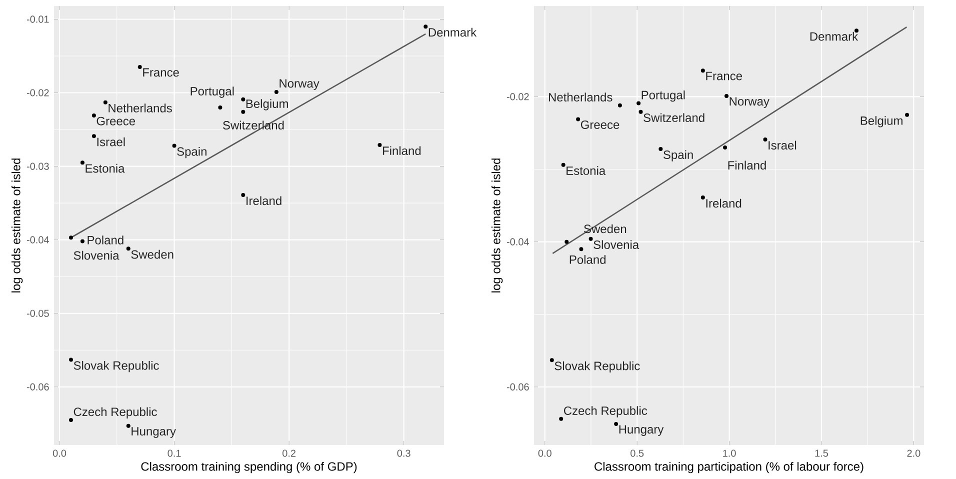 Image resolution: width=956 pixels, height=479 pixels. What do you see at coordinates (674, 117) in the screenshot?
I see `annotation: Switzerland` at bounding box center [674, 117].